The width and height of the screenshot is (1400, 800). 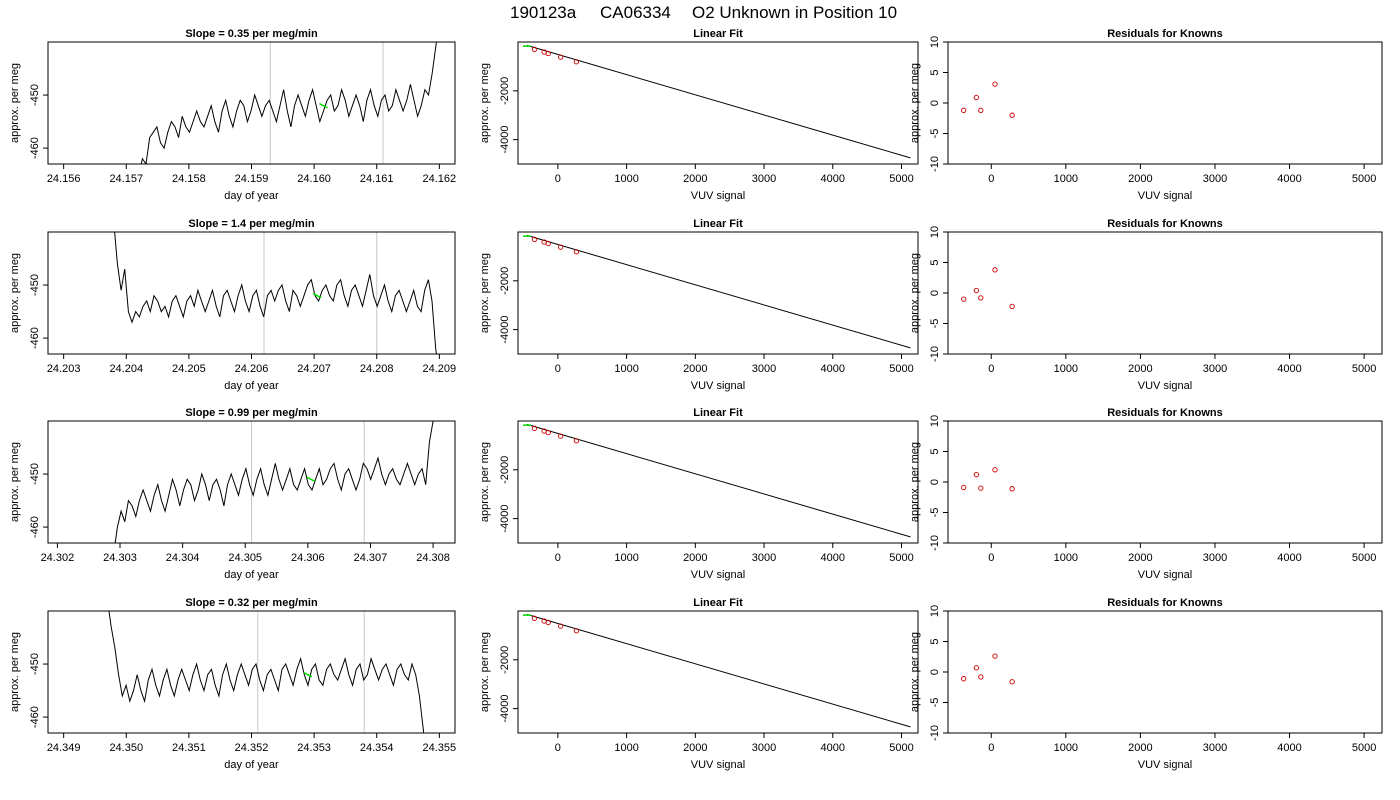 What do you see at coordinates (935, 641) in the screenshot?
I see `y-tick-label: 5` at bounding box center [935, 641].